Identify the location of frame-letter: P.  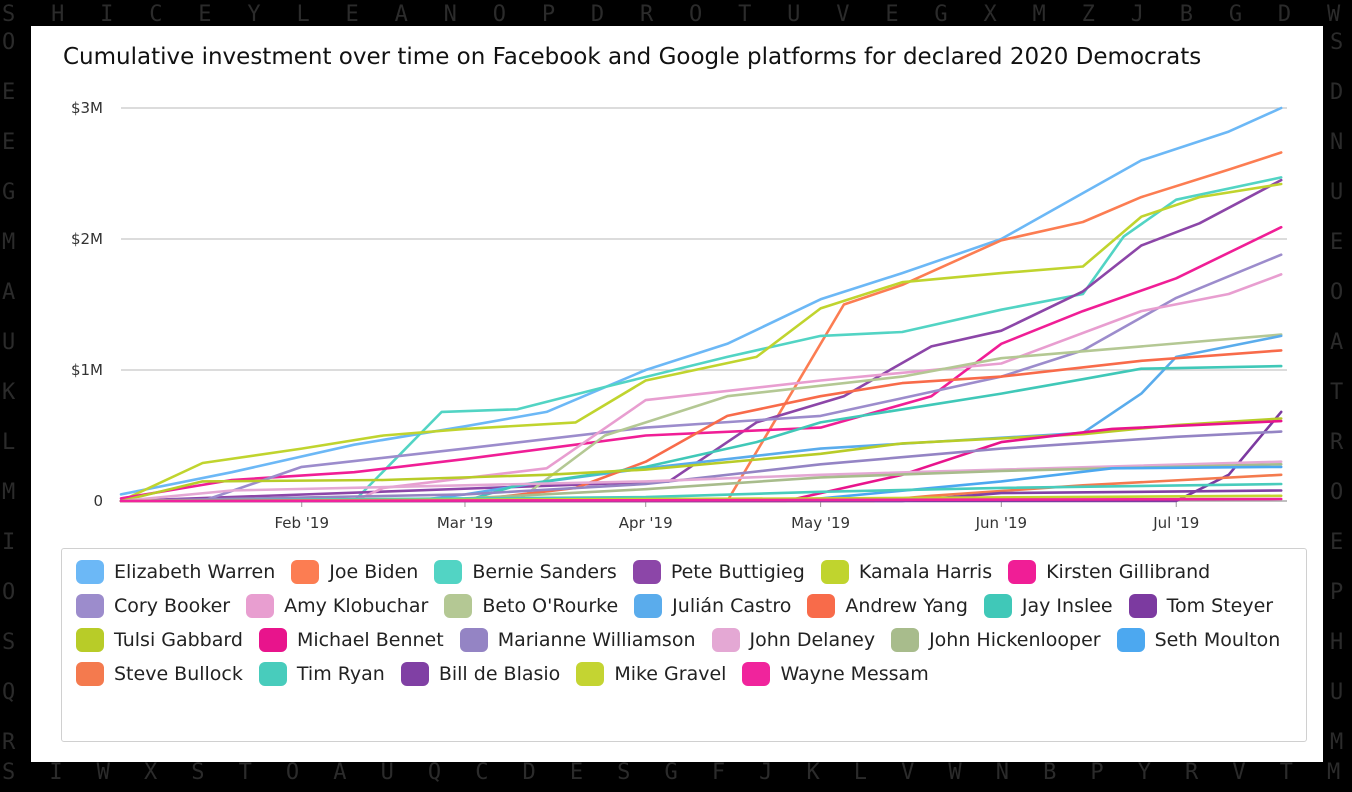
(548, 14).